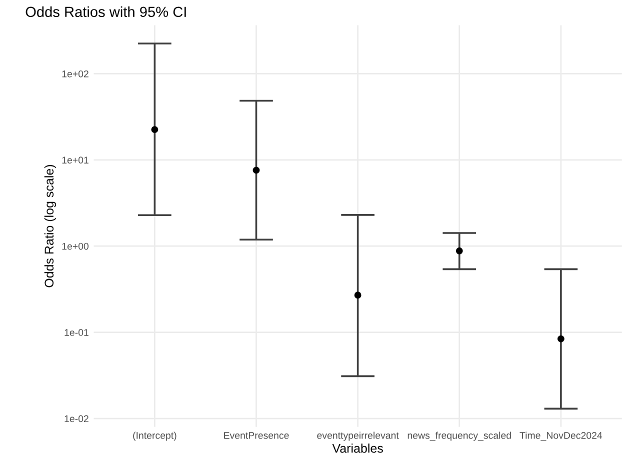 This screenshot has height=459, width=625. What do you see at coordinates (459, 436) in the screenshot?
I see `x-tick-label: news_frequency_scaled` at bounding box center [459, 436].